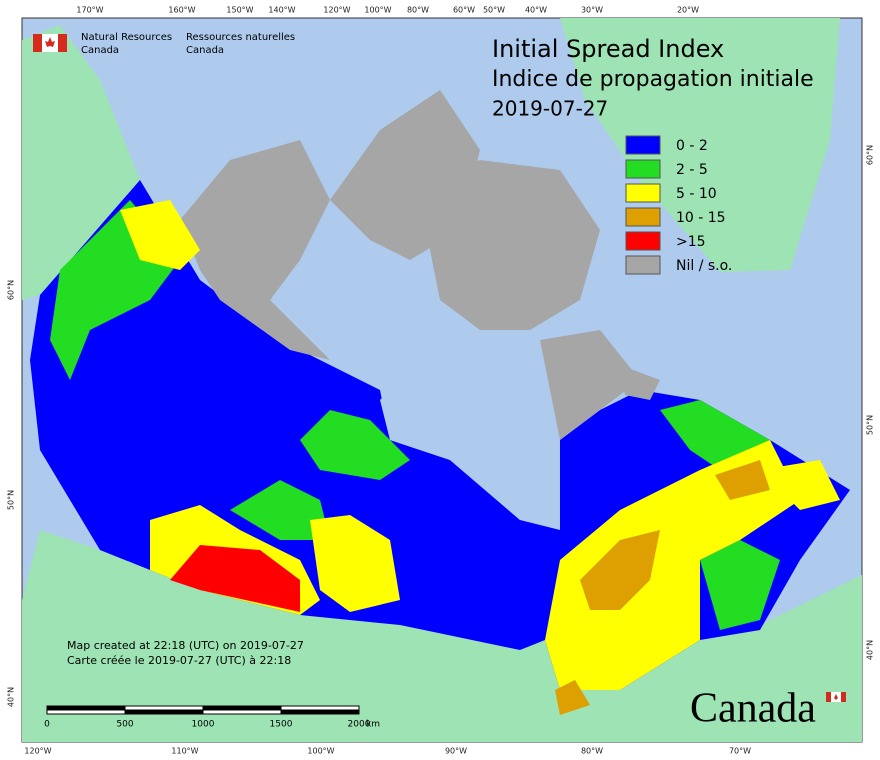 The image size is (880, 760). Describe the element at coordinates (691, 242) in the screenshot. I see `legend-label: >15` at that location.